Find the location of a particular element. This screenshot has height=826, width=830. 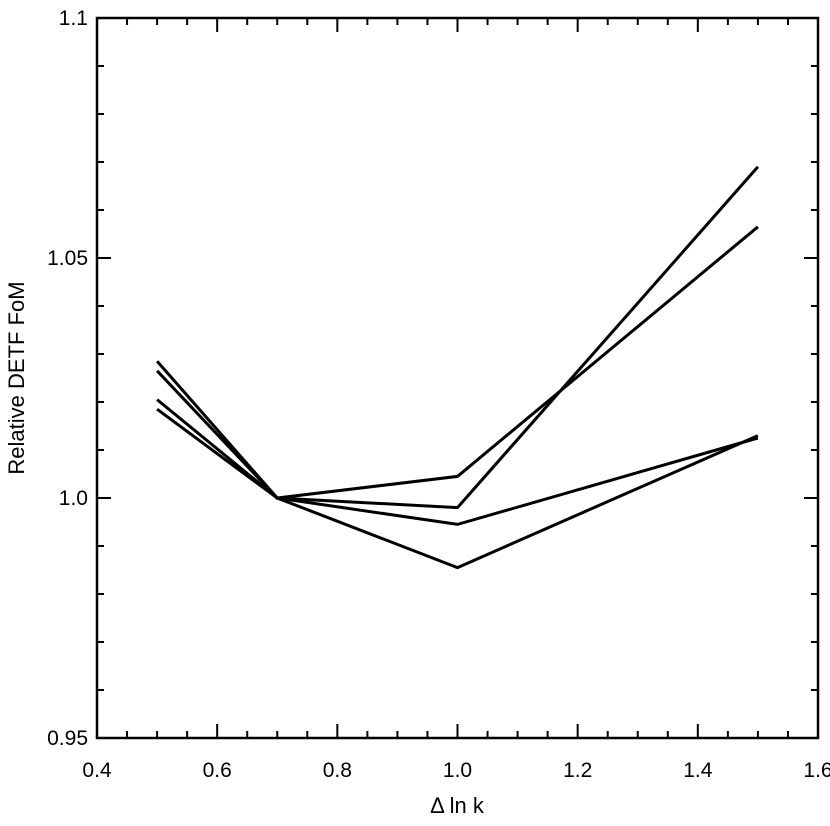

x-tick-label: 0.4 is located at coordinates (97, 770).